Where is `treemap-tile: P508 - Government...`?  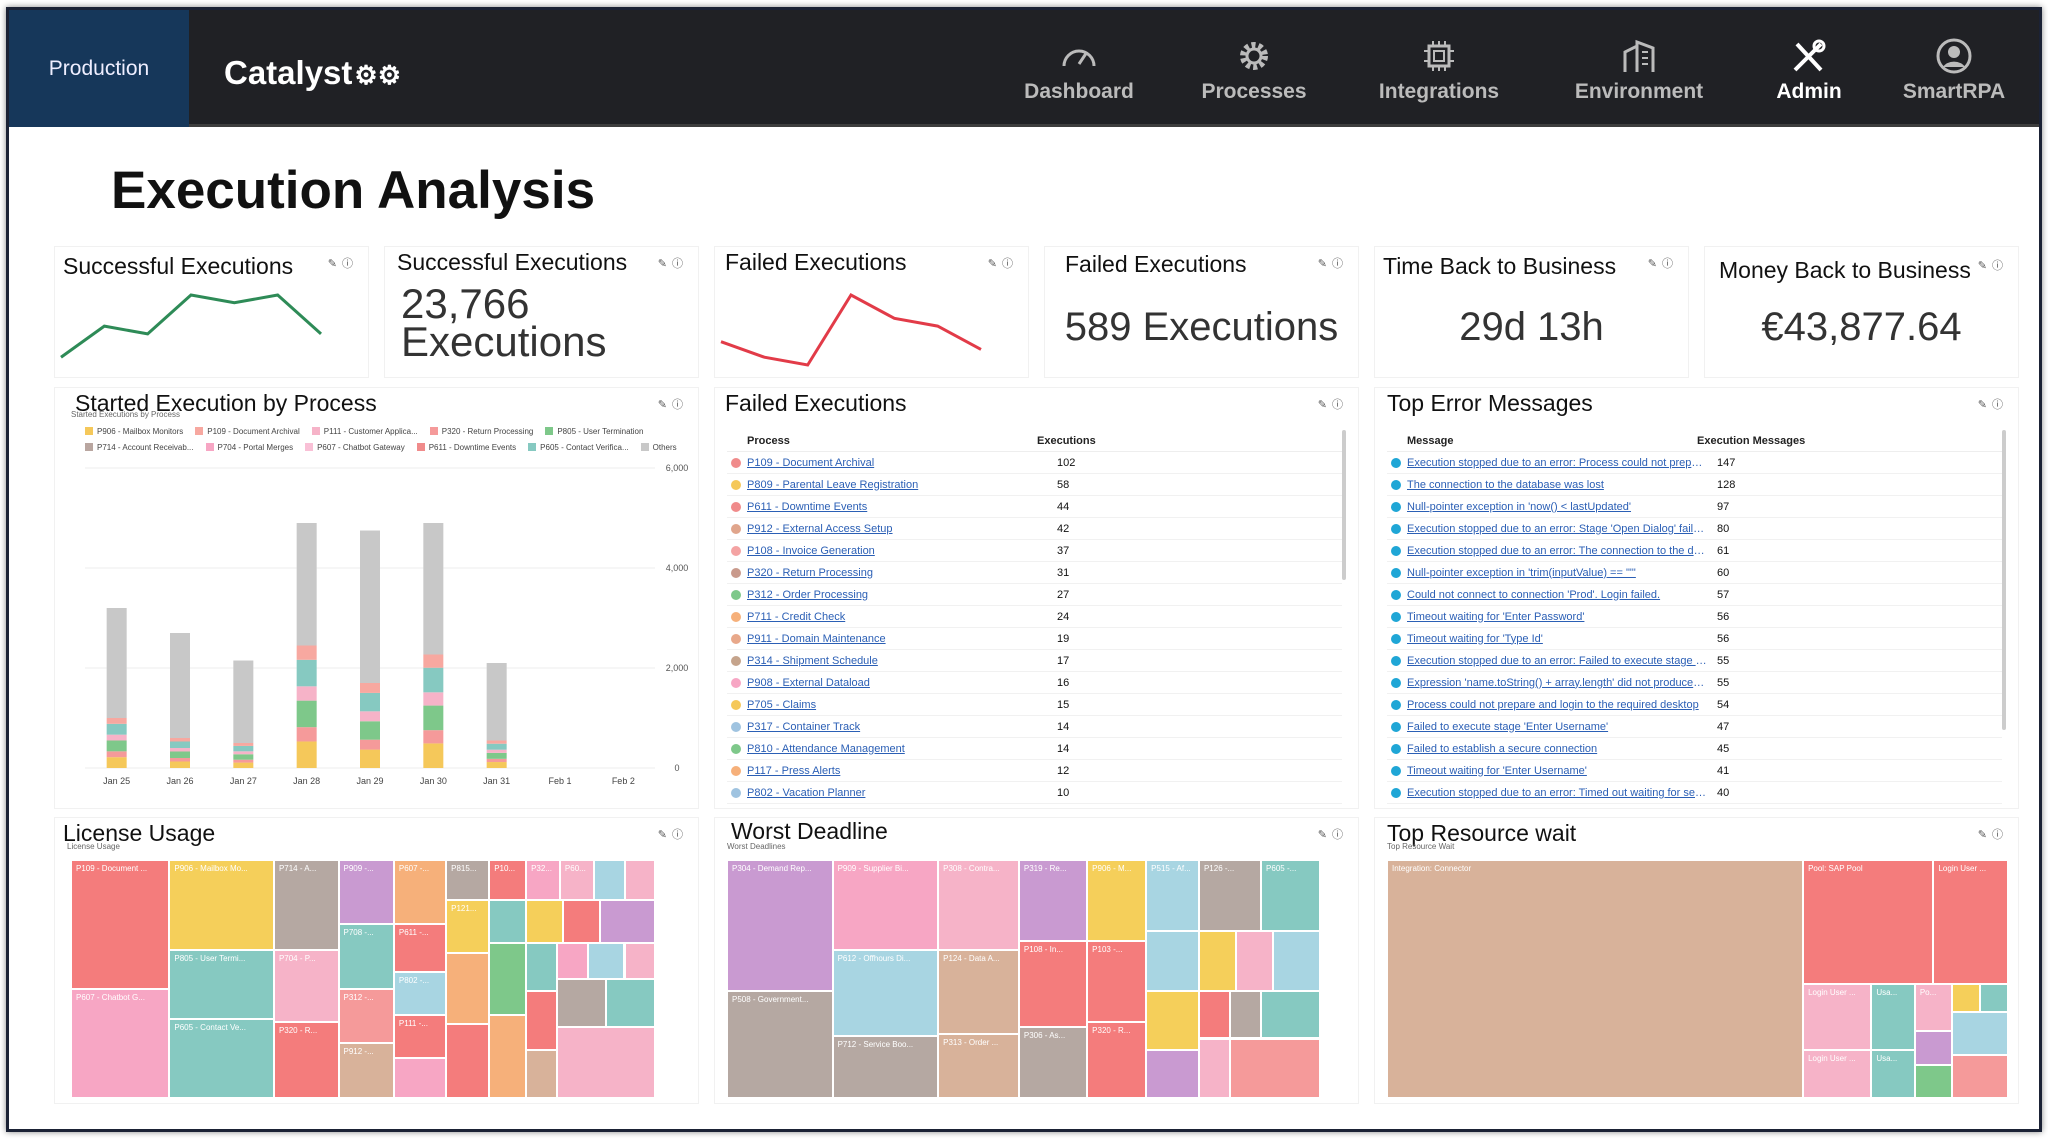 treemap-tile: P508 - Government... is located at coordinates (780, 1044).